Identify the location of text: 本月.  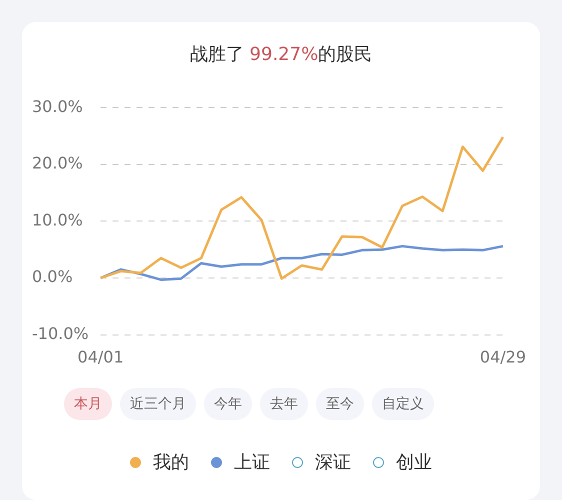
(88, 404).